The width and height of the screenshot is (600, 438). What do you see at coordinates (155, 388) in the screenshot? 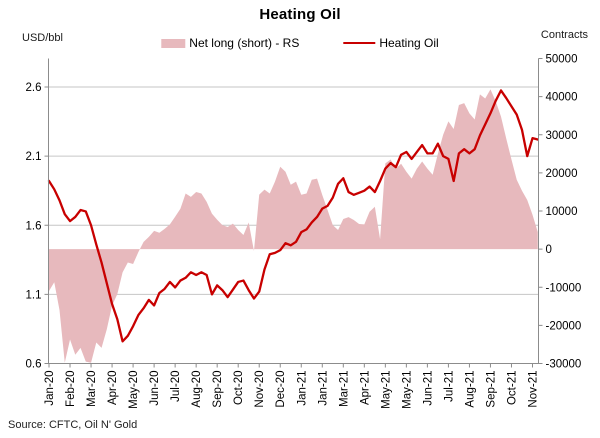
I see `x-tick-label: Jun-20` at bounding box center [155, 388].